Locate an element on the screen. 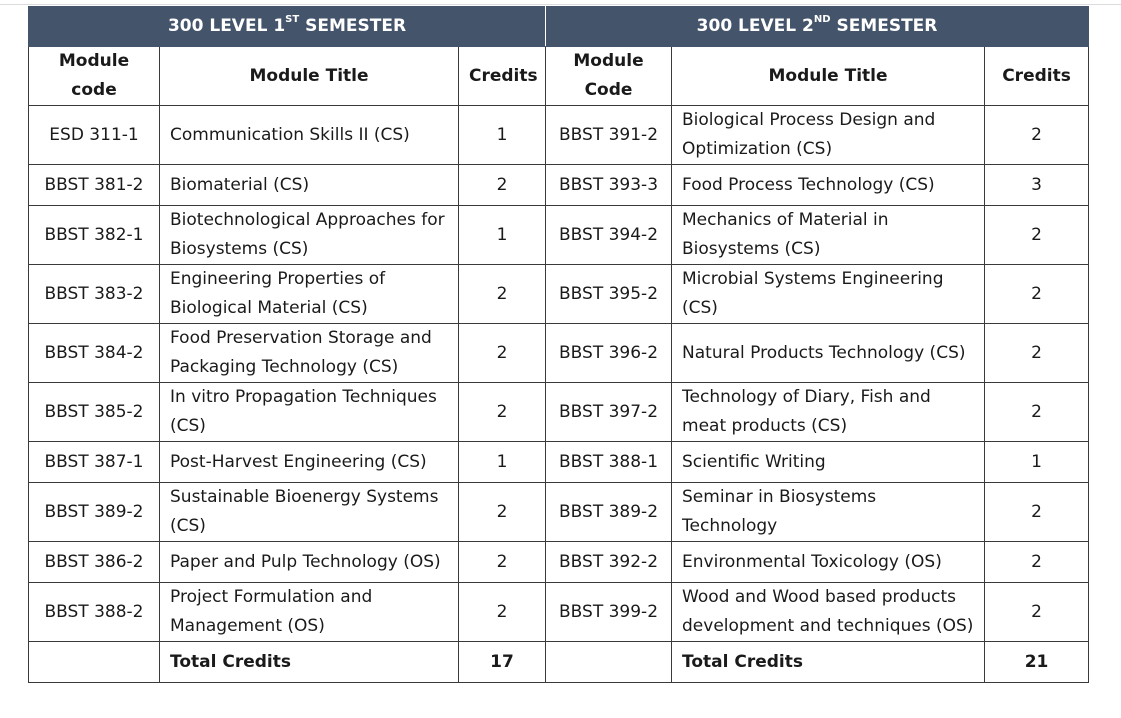  title-line: Mechanics of Material in is located at coordinates (785, 220).